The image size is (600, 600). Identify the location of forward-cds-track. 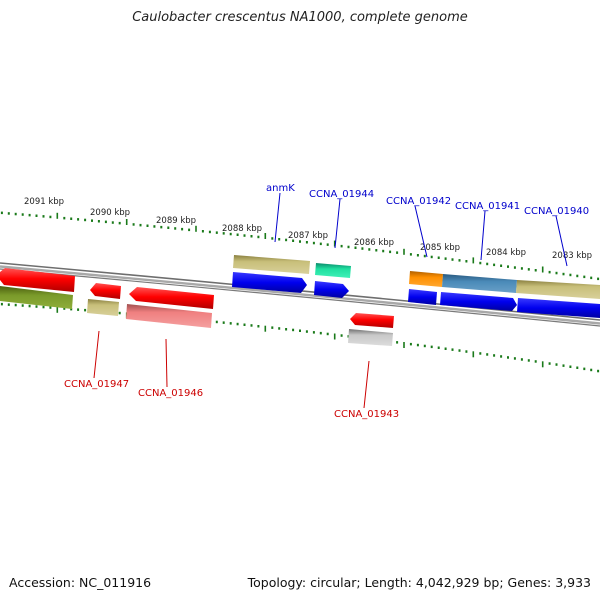
(416, 295).